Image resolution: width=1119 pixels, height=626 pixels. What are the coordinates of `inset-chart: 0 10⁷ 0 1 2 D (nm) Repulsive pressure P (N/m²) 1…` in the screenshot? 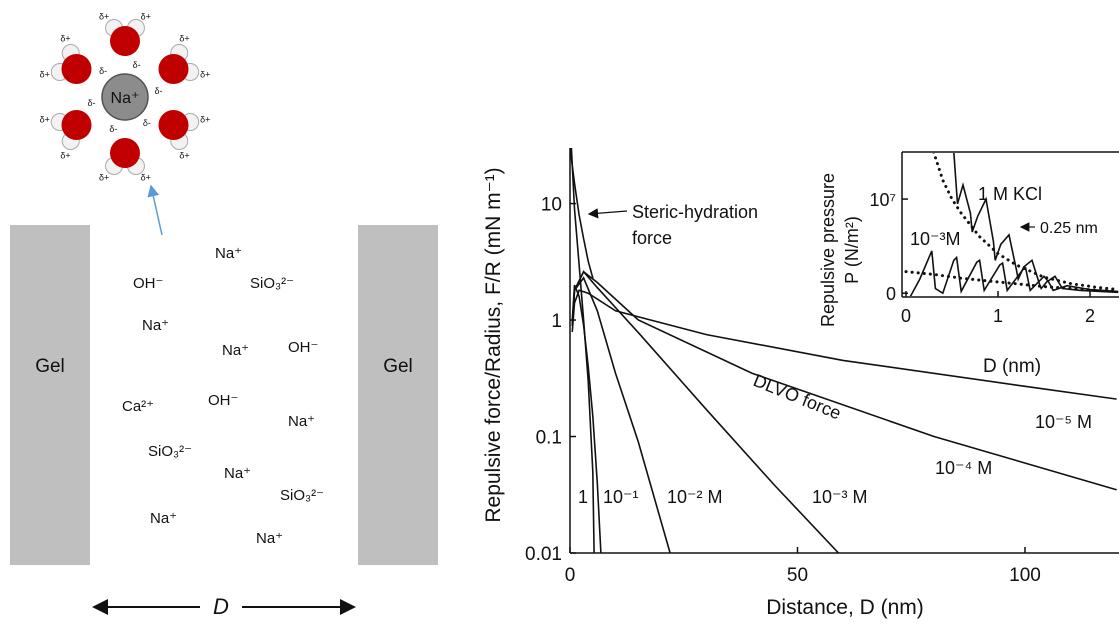 It's located at (968, 264).